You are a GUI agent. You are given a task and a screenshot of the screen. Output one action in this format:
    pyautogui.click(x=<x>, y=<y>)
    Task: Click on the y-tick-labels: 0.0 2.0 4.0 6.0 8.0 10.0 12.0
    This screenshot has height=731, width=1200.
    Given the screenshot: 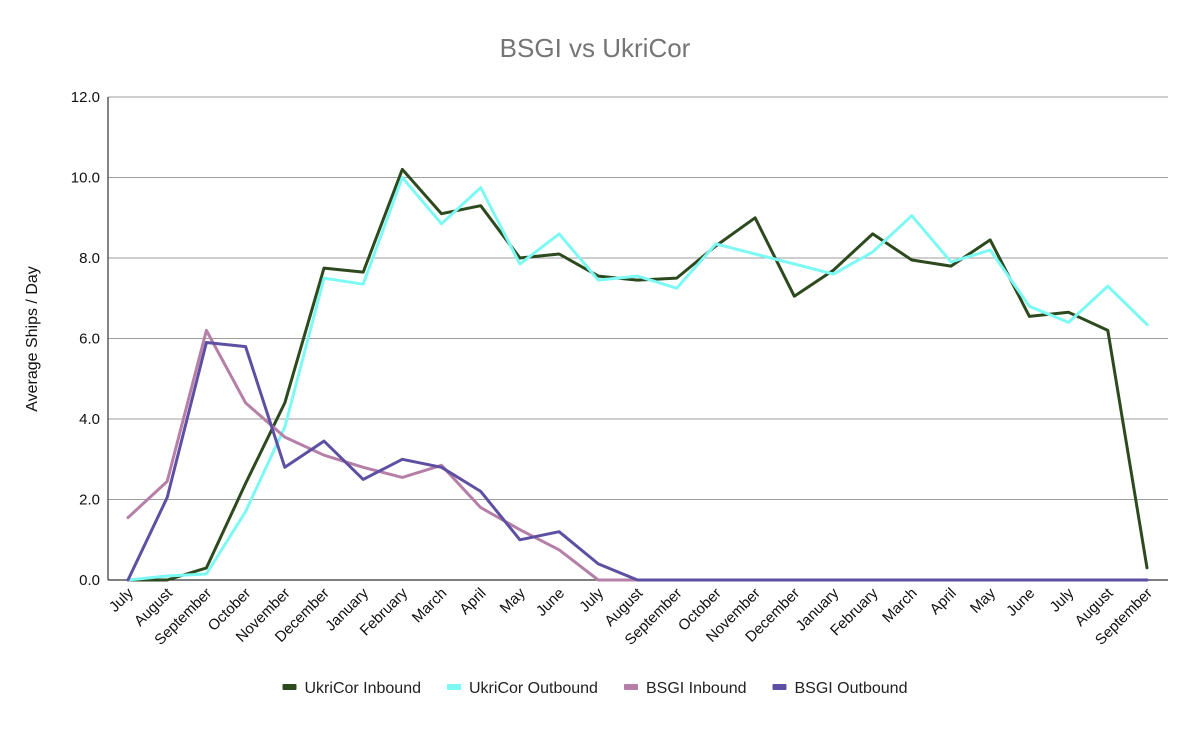 What is the action you would take?
    pyautogui.click(x=85, y=339)
    